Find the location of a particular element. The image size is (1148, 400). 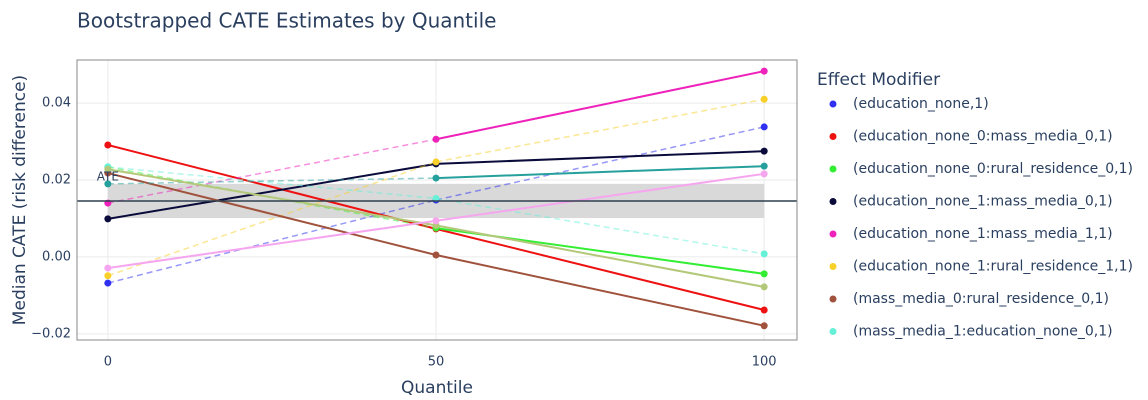

legend-label: (education_none,1) is located at coordinates (921, 104).